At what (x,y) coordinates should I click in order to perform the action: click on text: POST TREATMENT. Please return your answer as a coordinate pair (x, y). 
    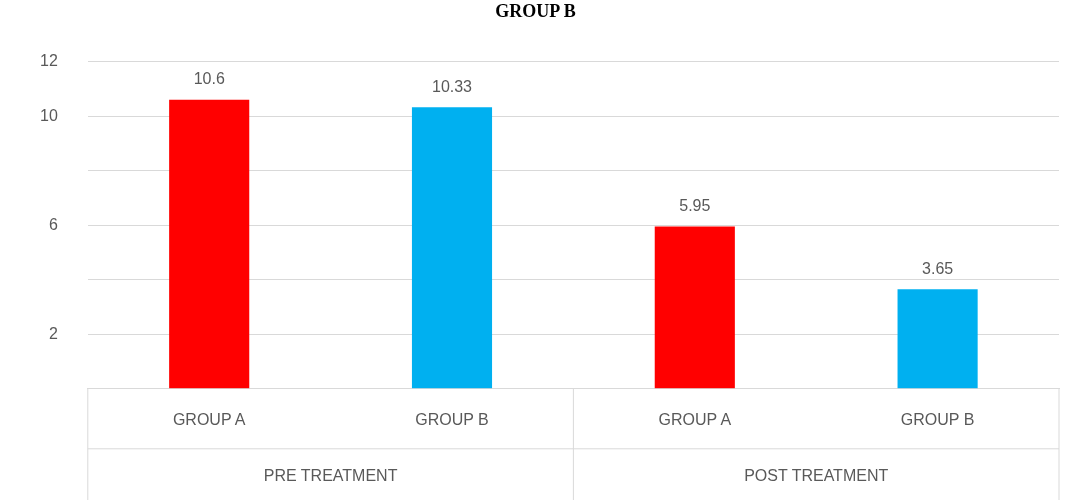
    Looking at the image, I should click on (816, 476).